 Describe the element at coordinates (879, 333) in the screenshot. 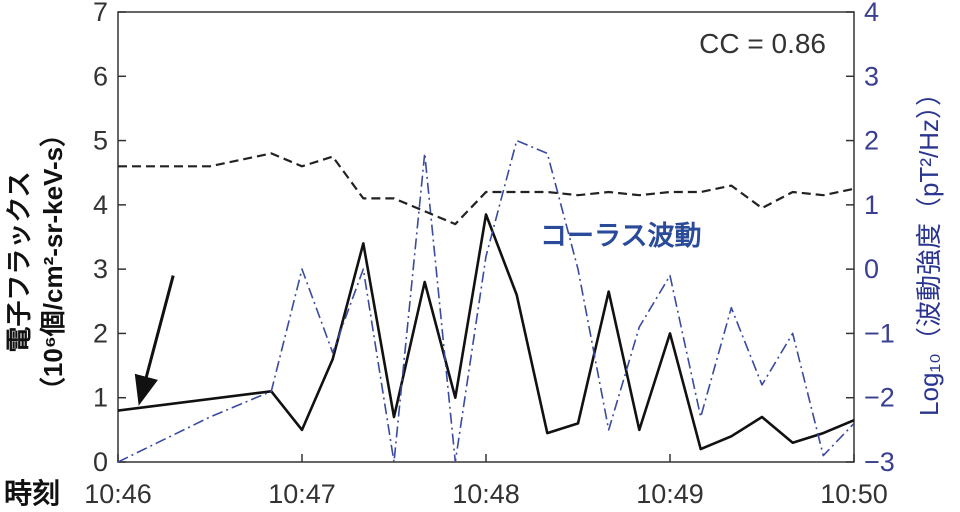

I see `right-tick-label: −1` at that location.